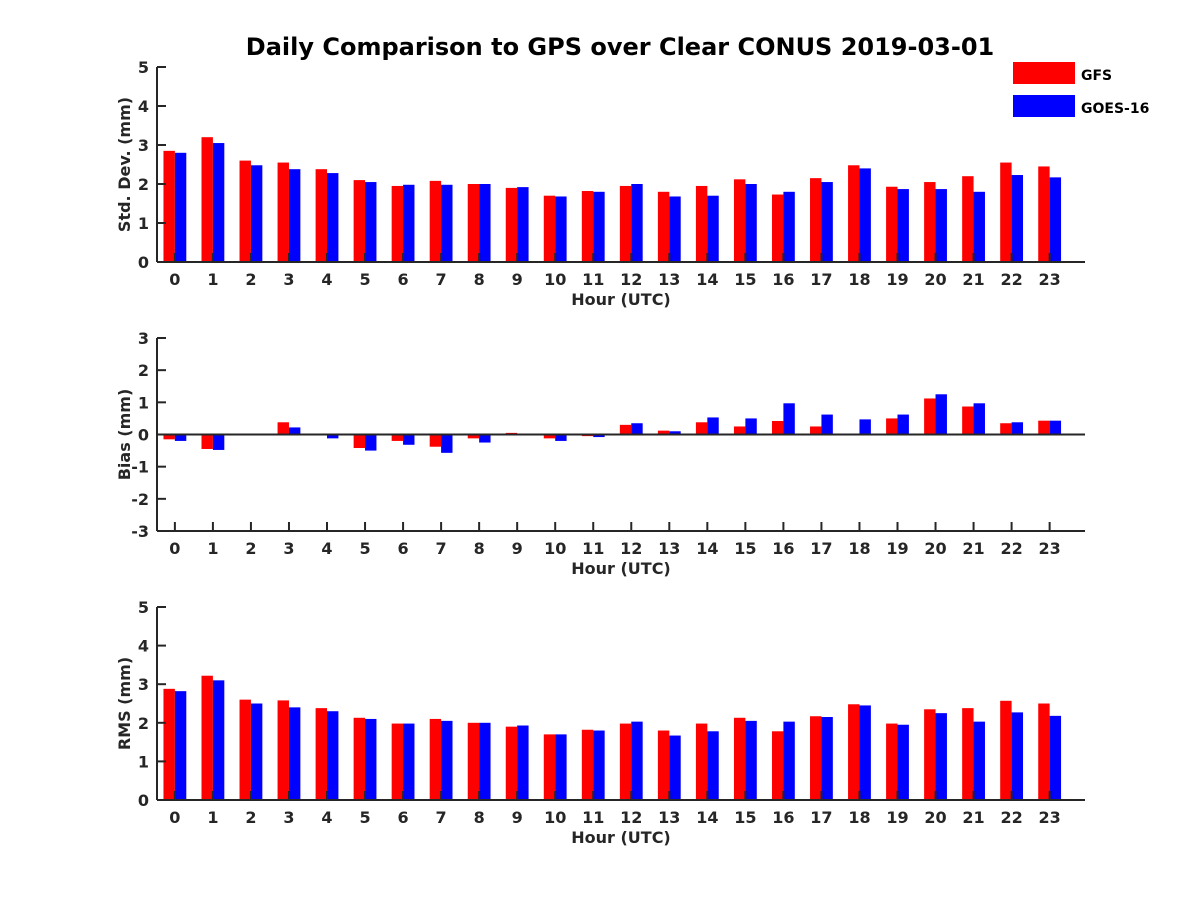 This screenshot has width=1200, height=900. What do you see at coordinates (707, 548) in the screenshot?
I see `bias-x-tick-label: 14` at bounding box center [707, 548].